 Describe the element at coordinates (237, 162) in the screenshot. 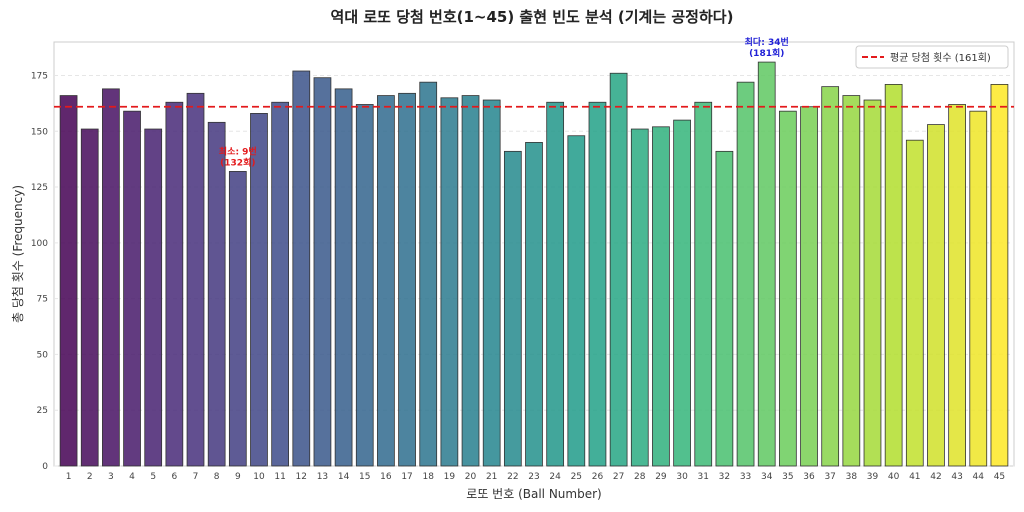

I see `annotation-value: (132회)` at that location.